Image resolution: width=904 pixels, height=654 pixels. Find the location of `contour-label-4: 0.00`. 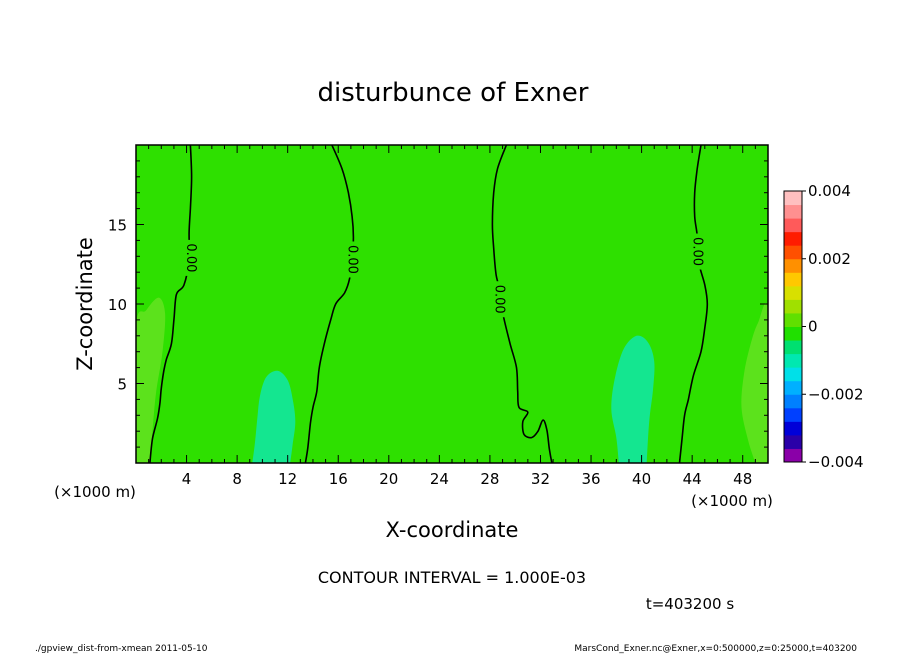

contour-label-4: 0.00 is located at coordinates (697, 251).